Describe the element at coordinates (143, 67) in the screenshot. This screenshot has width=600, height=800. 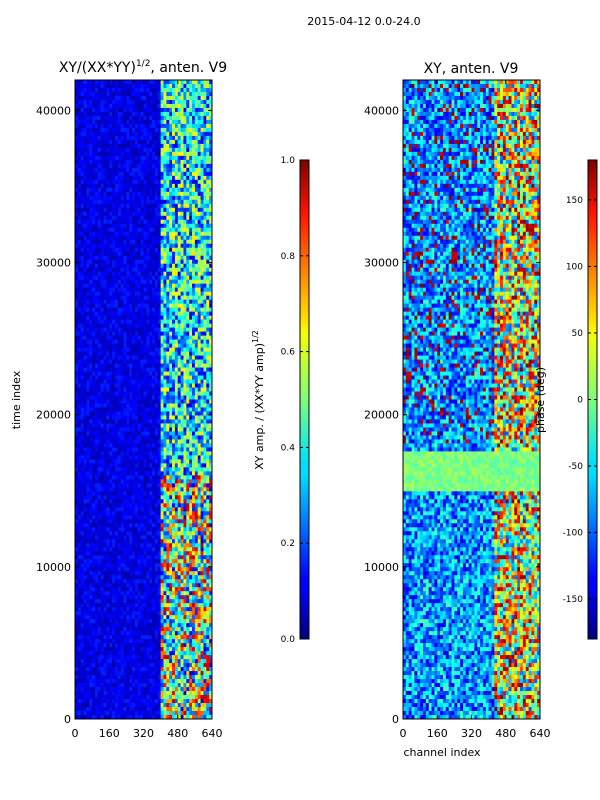
I see `left-panel-title: XY/(XX*YY)1/2, anten. V9` at that location.